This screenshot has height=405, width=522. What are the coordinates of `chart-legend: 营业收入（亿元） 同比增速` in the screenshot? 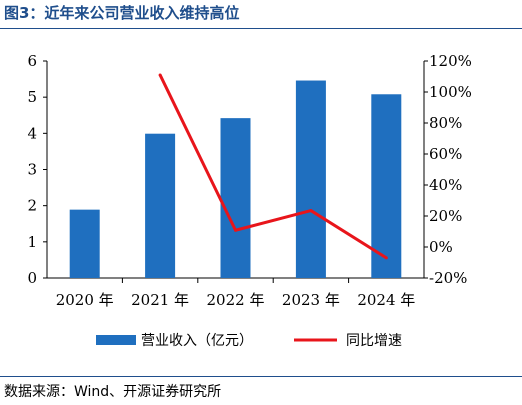 It's located at (249, 341).